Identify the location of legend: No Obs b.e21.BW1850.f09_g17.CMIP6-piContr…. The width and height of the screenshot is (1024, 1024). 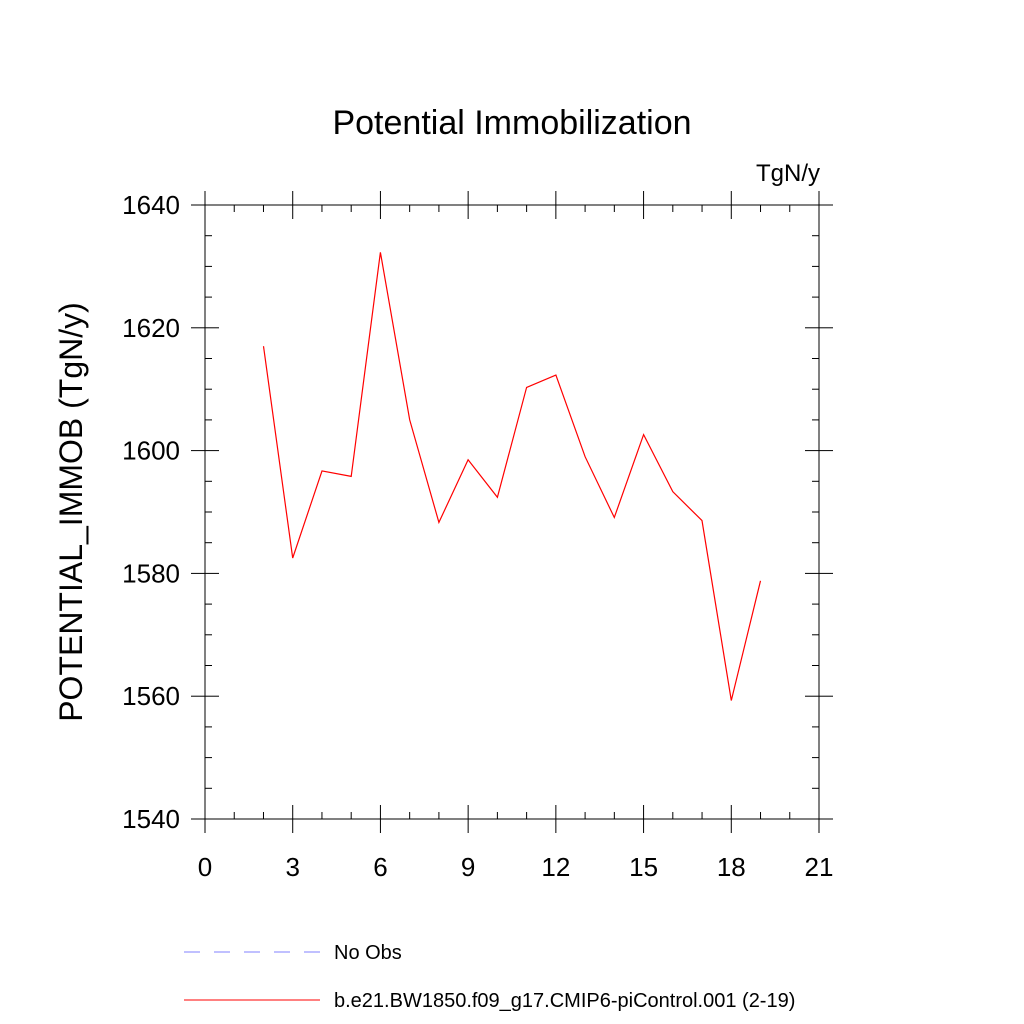
(489, 977).